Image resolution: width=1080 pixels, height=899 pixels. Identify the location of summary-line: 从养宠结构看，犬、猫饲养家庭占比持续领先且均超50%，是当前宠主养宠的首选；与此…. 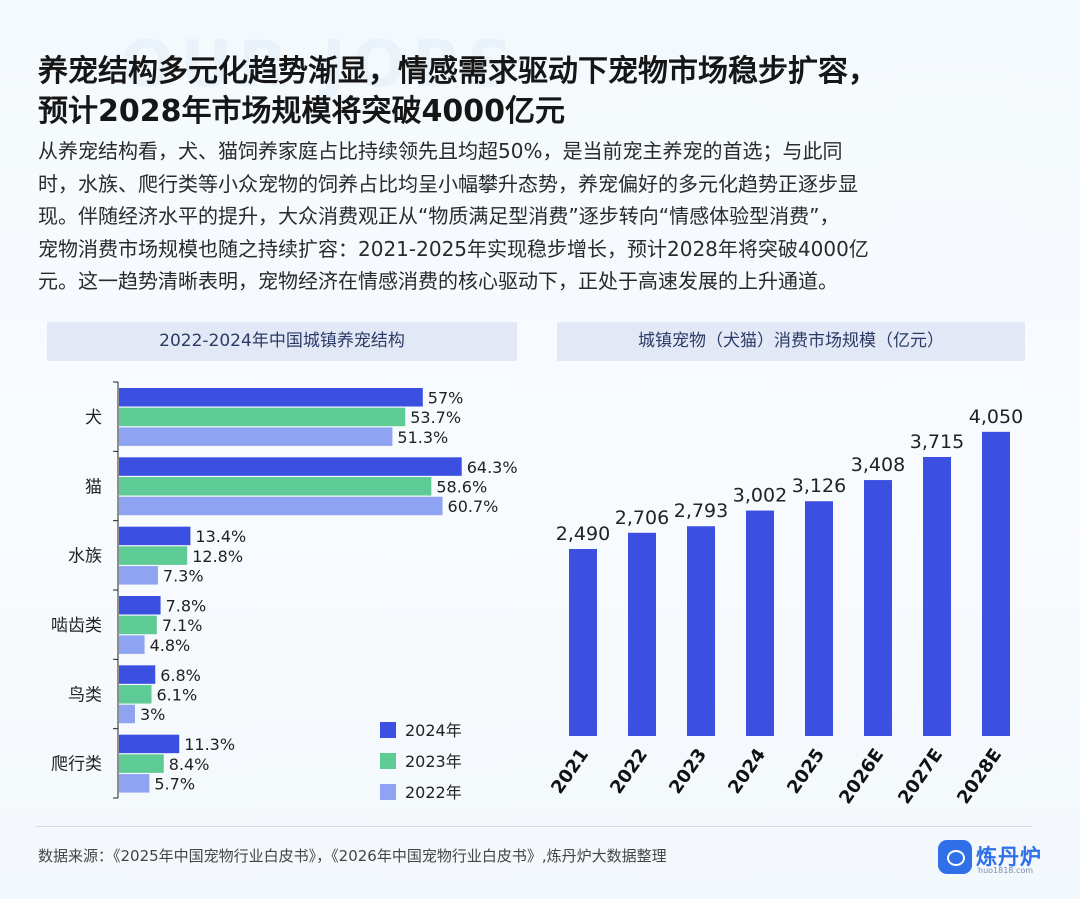
(440, 151).